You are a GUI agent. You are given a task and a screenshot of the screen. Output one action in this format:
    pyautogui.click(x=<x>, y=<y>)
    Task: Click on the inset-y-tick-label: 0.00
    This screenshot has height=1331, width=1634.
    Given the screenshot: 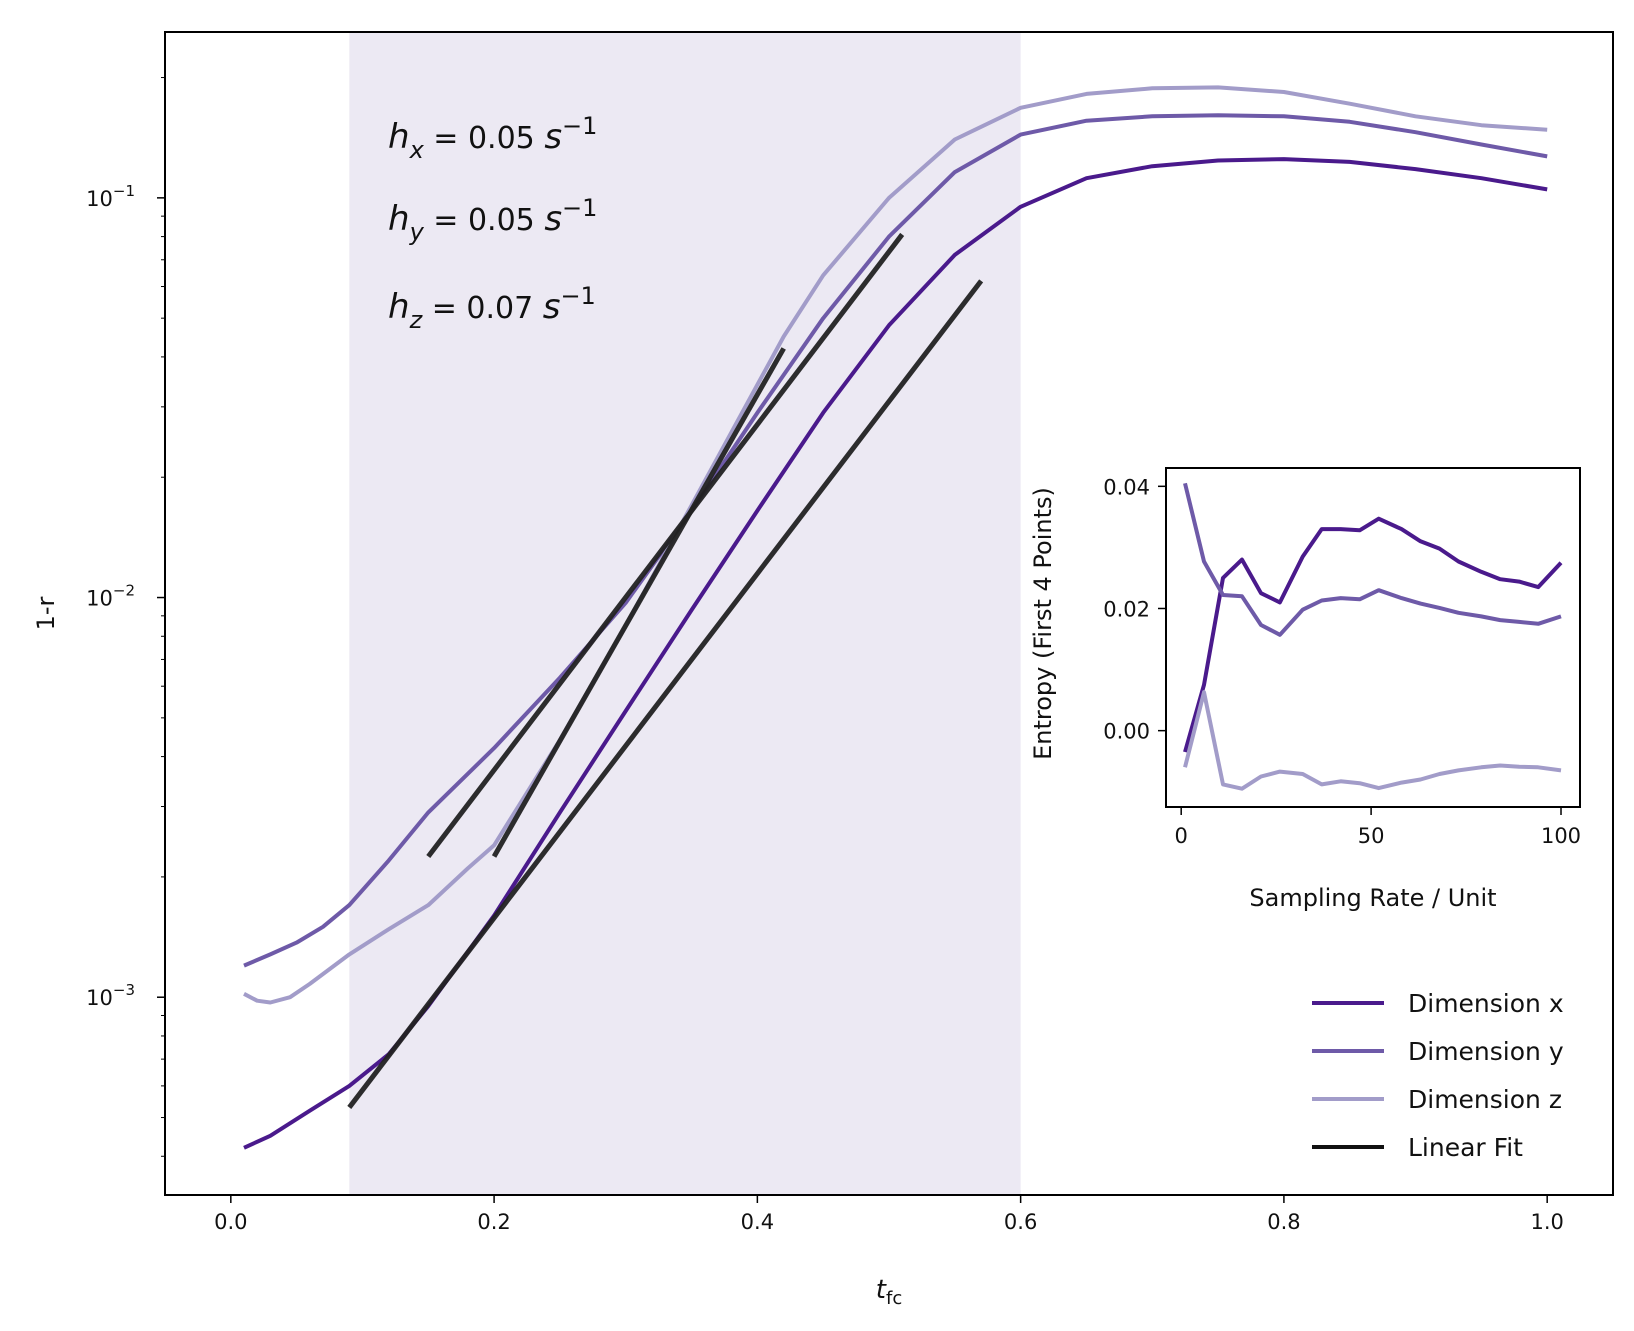 What is the action you would take?
    pyautogui.click(x=1126, y=732)
    